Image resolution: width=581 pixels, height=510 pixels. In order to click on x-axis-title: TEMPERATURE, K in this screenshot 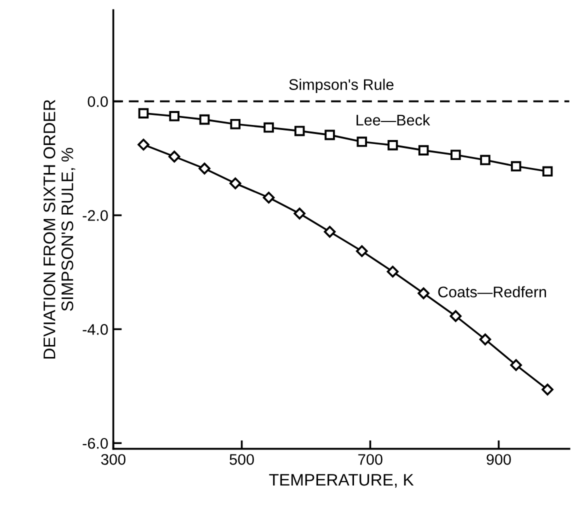, I will do `click(341, 481)`.